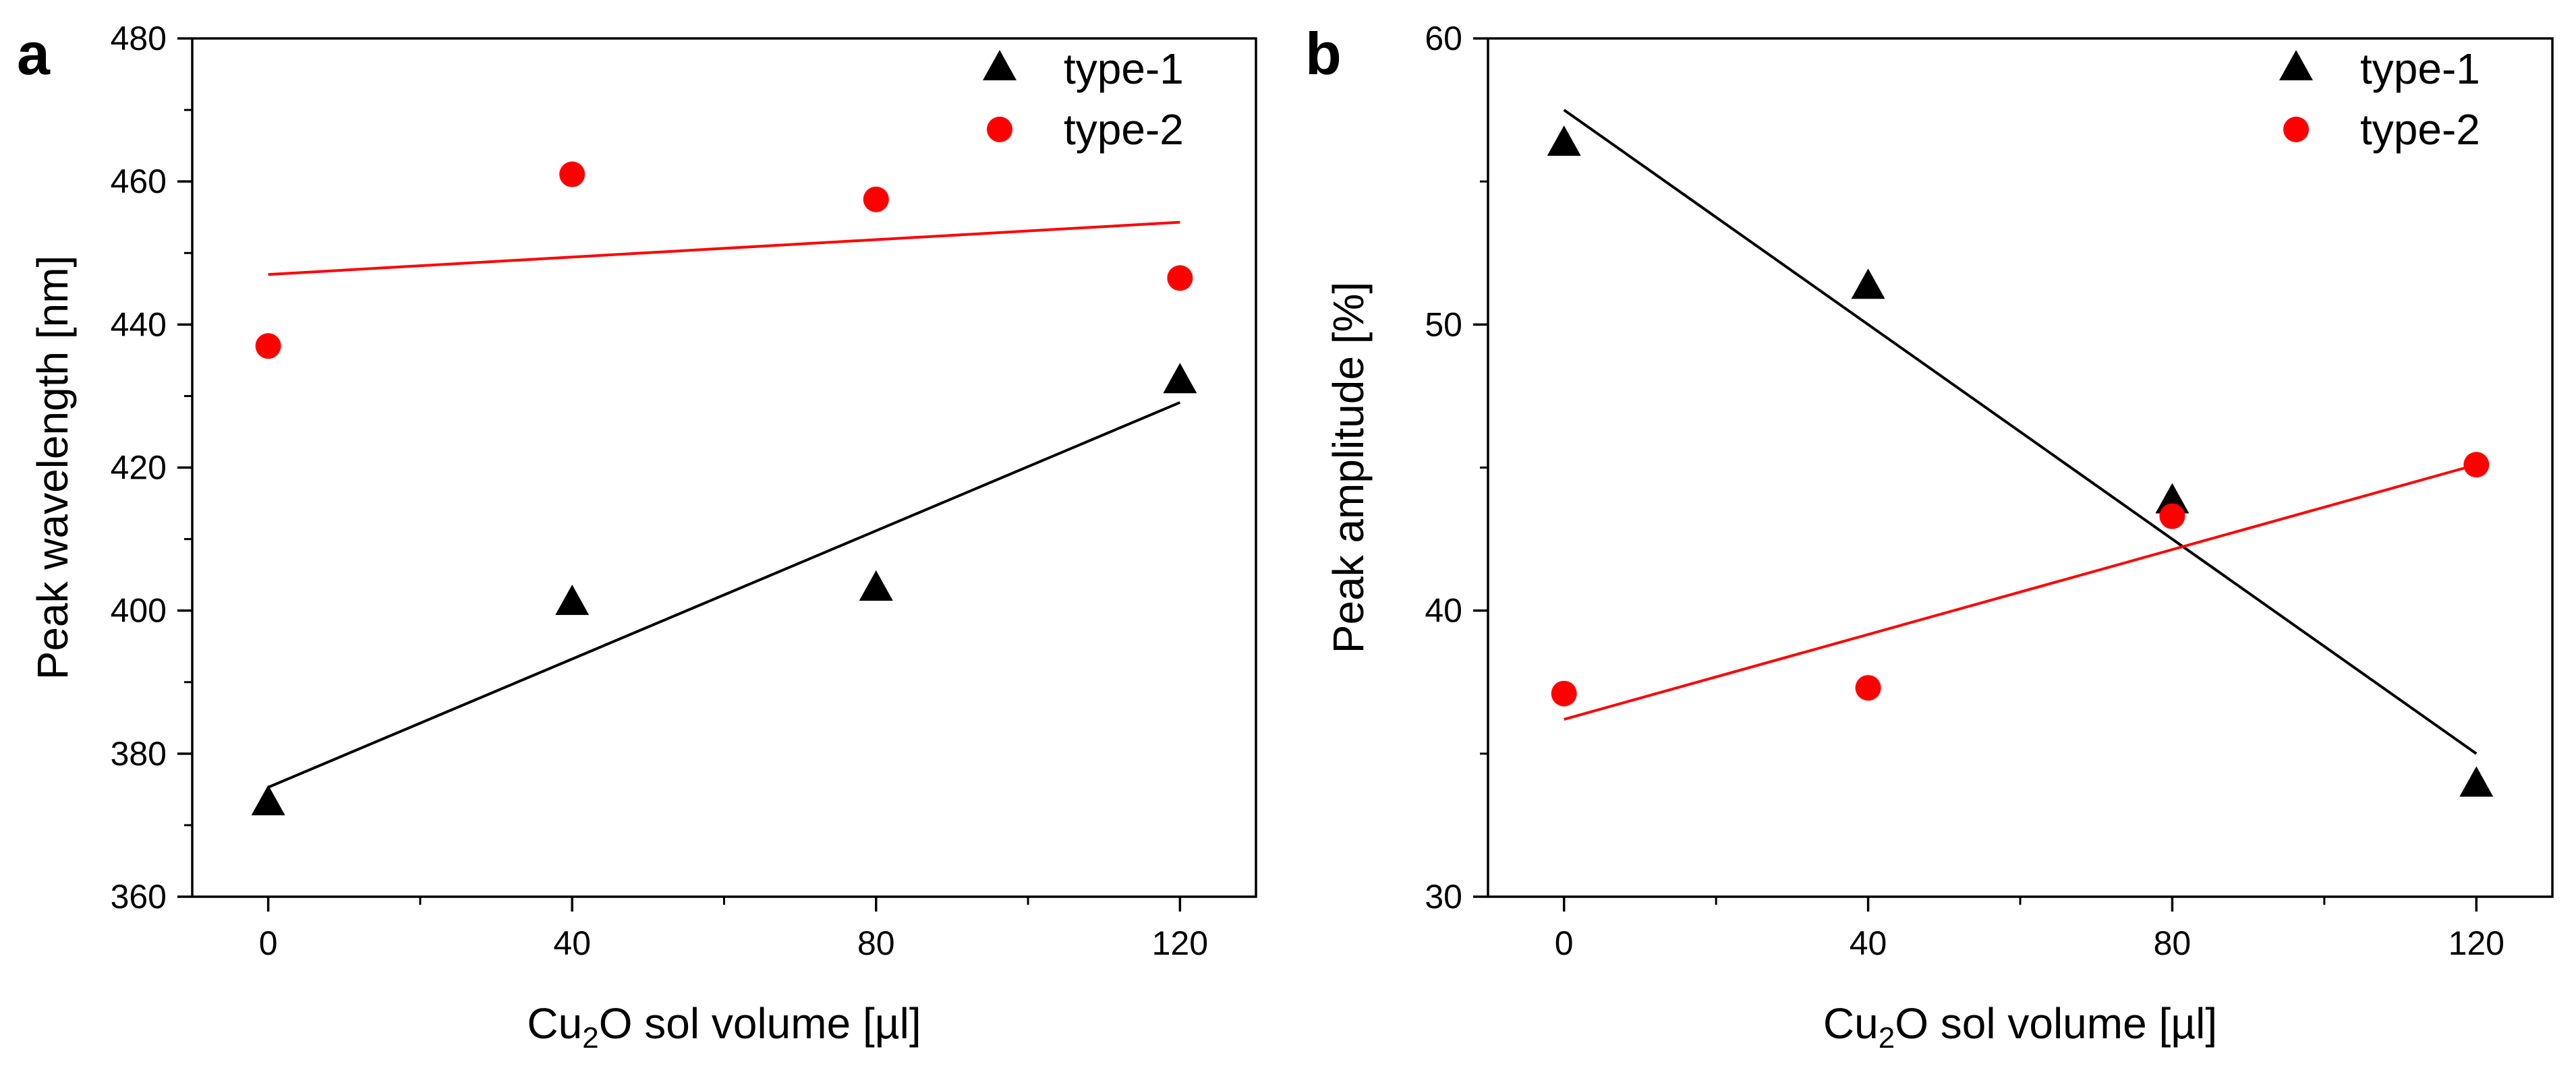 The image size is (2576, 1072). I want to click on panel-label: b, so click(1323, 53).